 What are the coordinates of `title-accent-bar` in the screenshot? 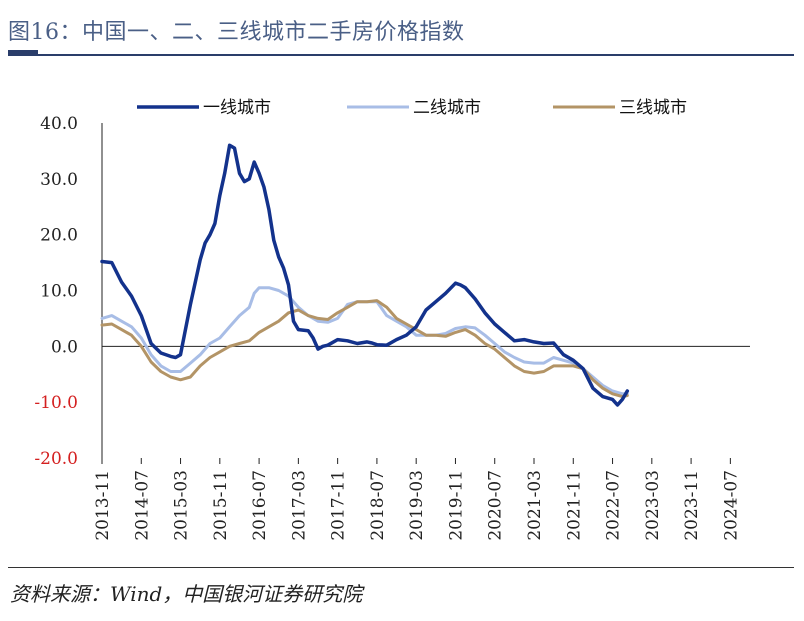 It's located at (23, 52).